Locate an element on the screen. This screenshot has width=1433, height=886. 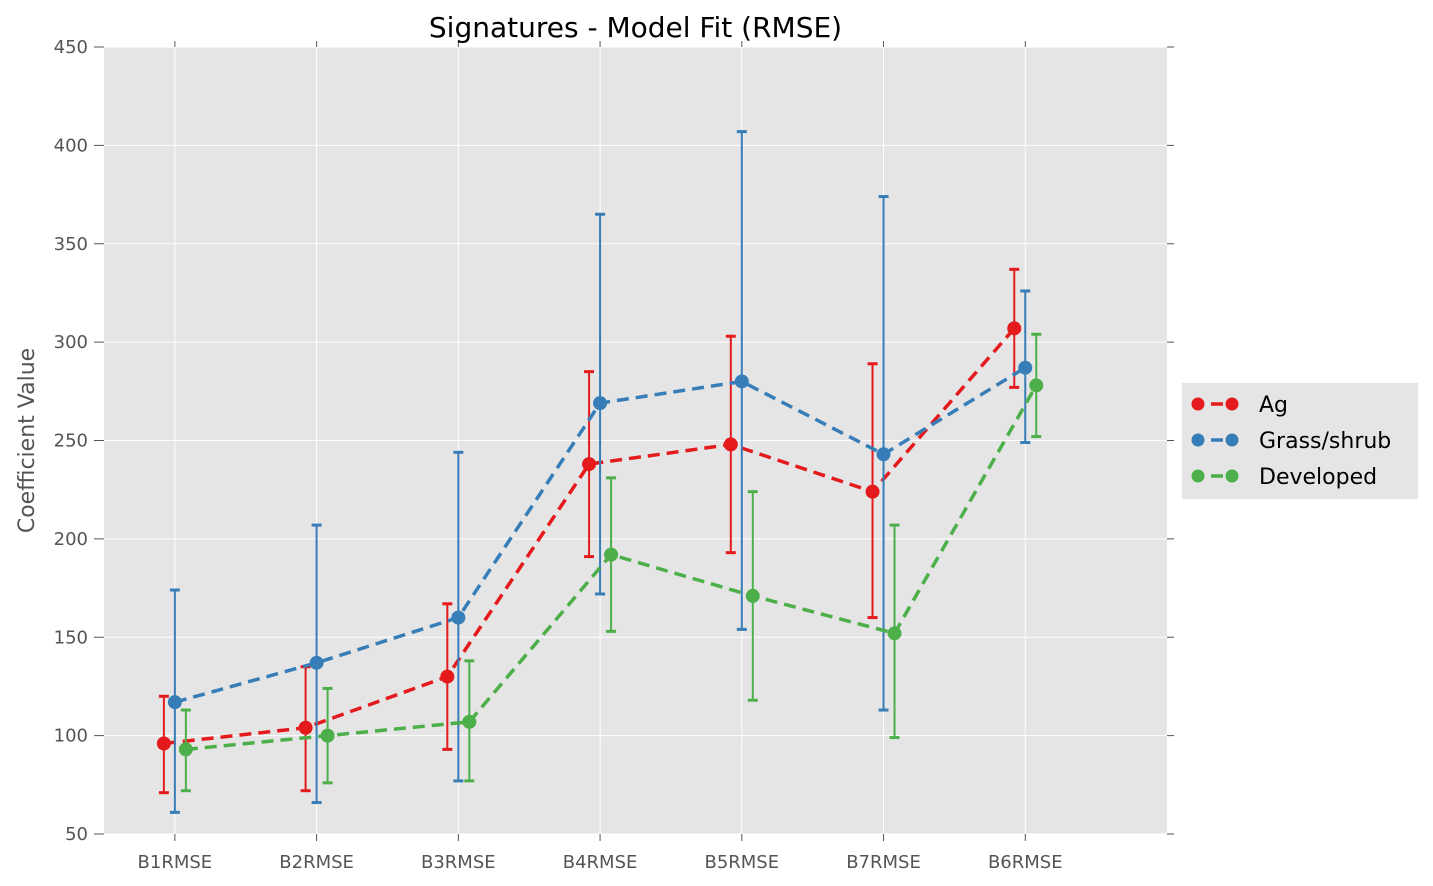
x-tick-label: B5RMSE is located at coordinates (741, 862).